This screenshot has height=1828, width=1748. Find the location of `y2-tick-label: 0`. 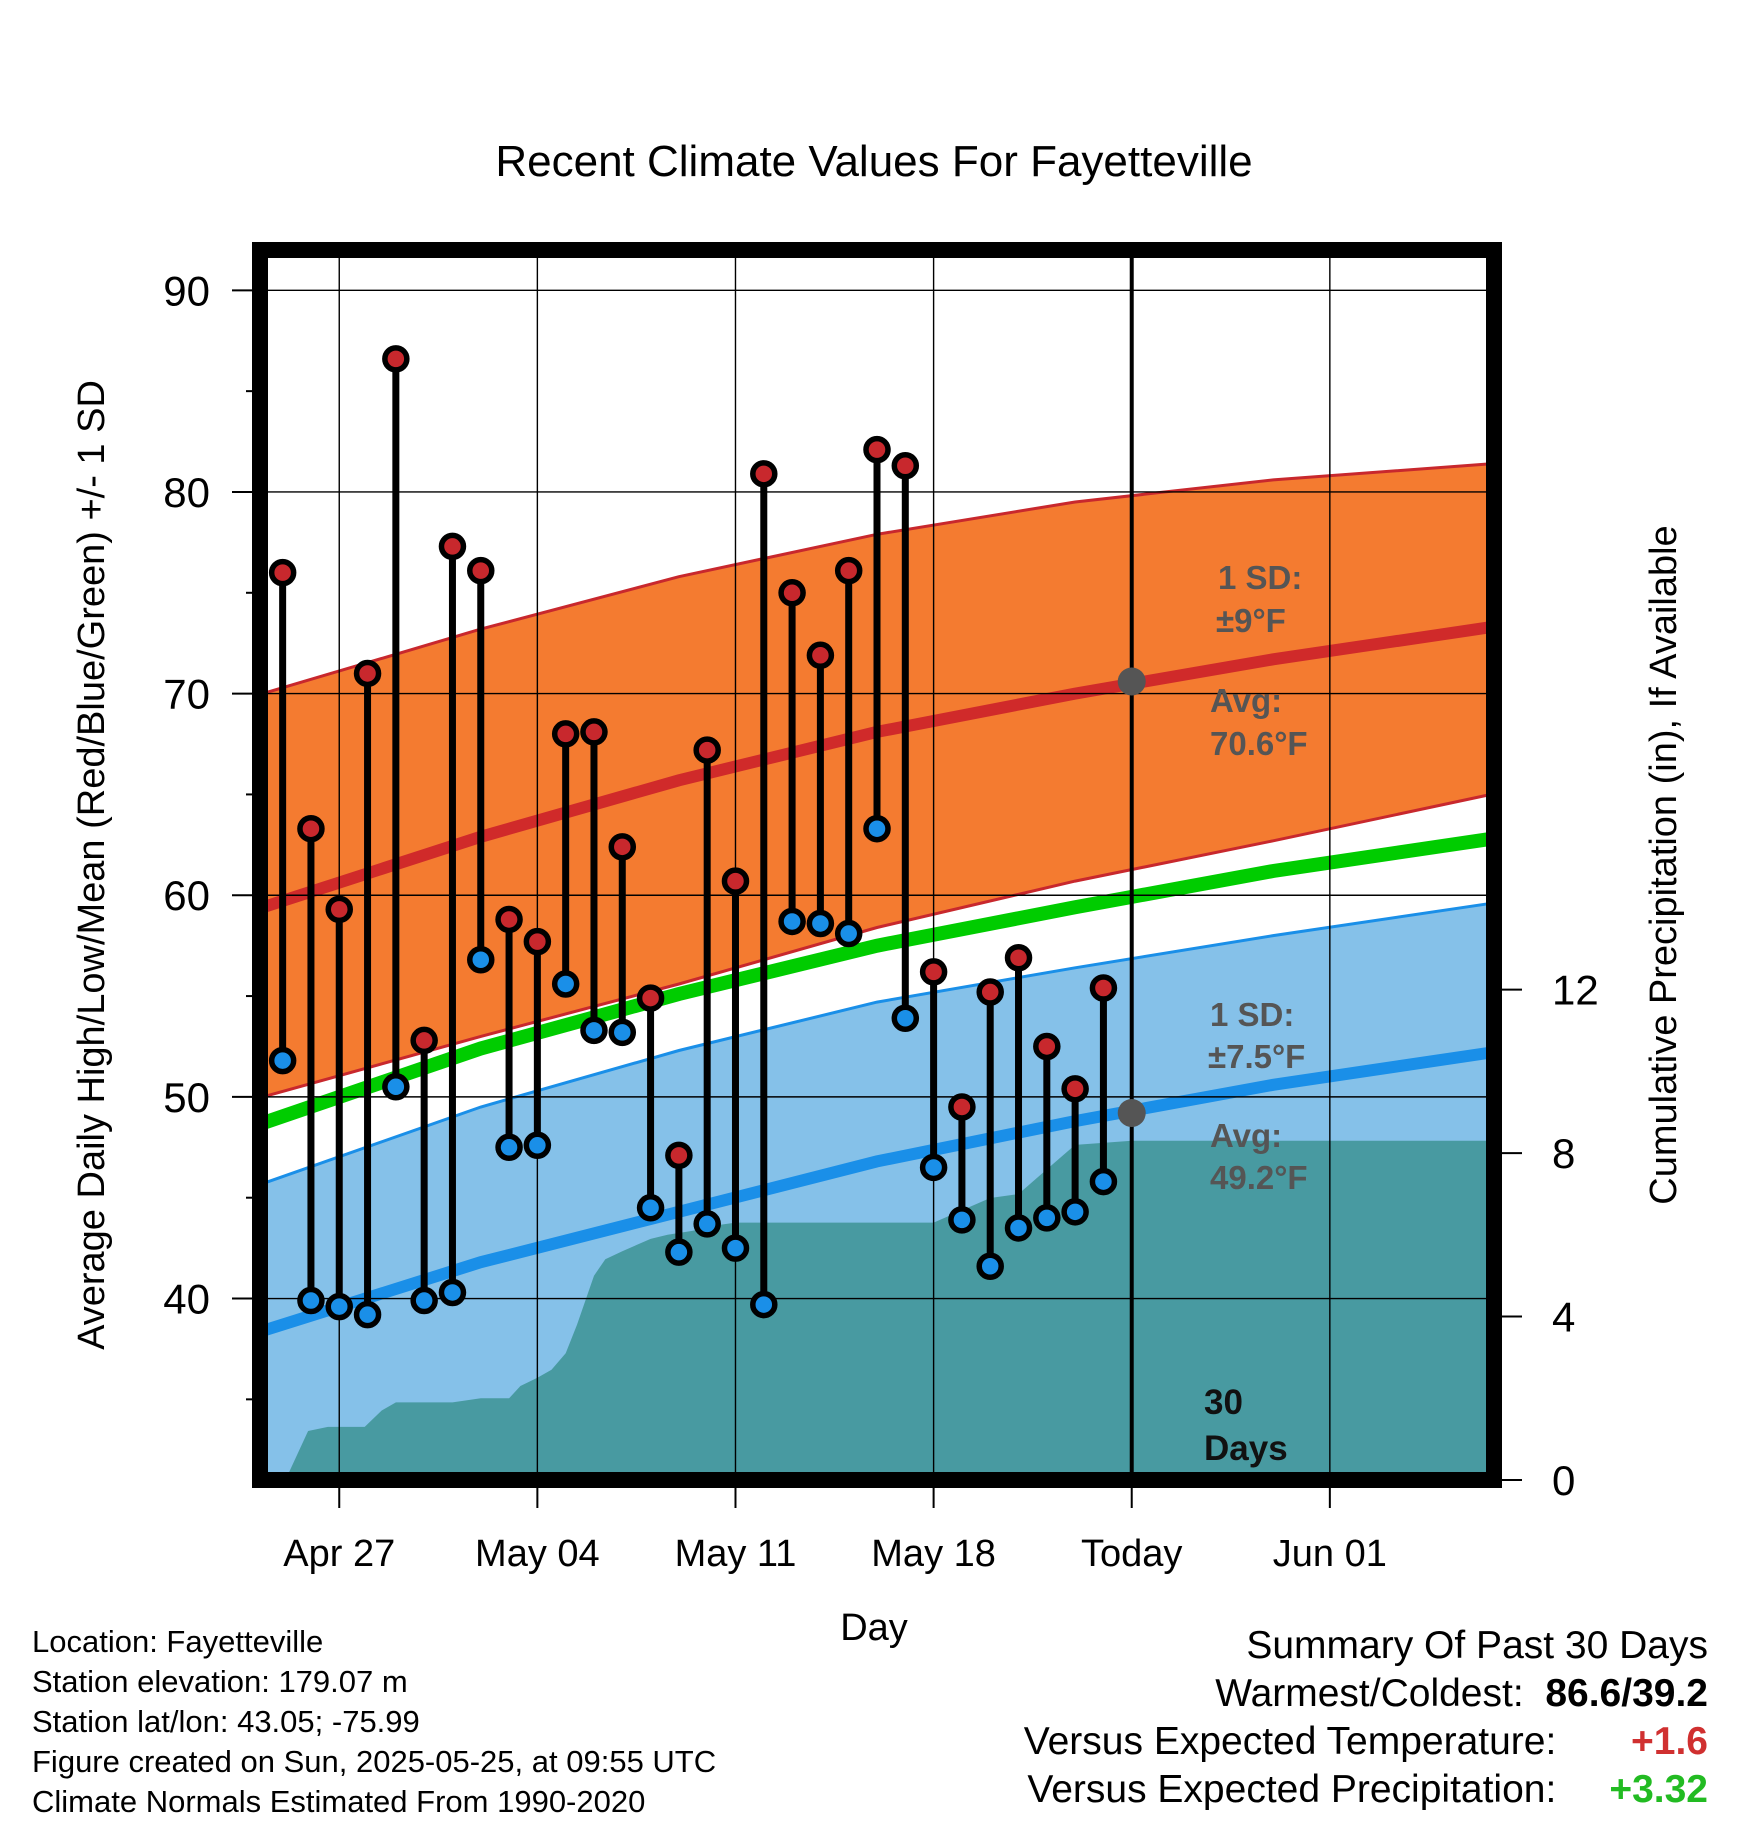

y2-tick-label: 0 is located at coordinates (1563, 1480).